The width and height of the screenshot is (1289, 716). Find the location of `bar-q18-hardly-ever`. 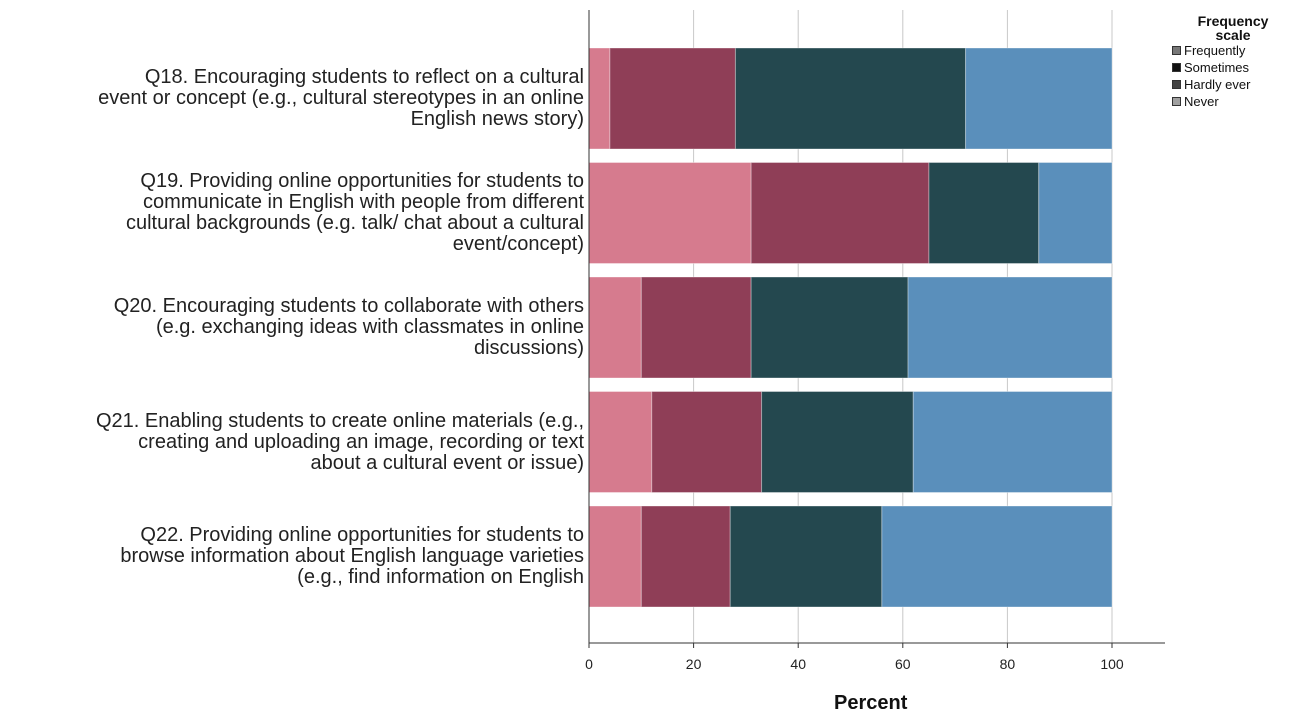

bar-q18-hardly-ever is located at coordinates (672, 98).